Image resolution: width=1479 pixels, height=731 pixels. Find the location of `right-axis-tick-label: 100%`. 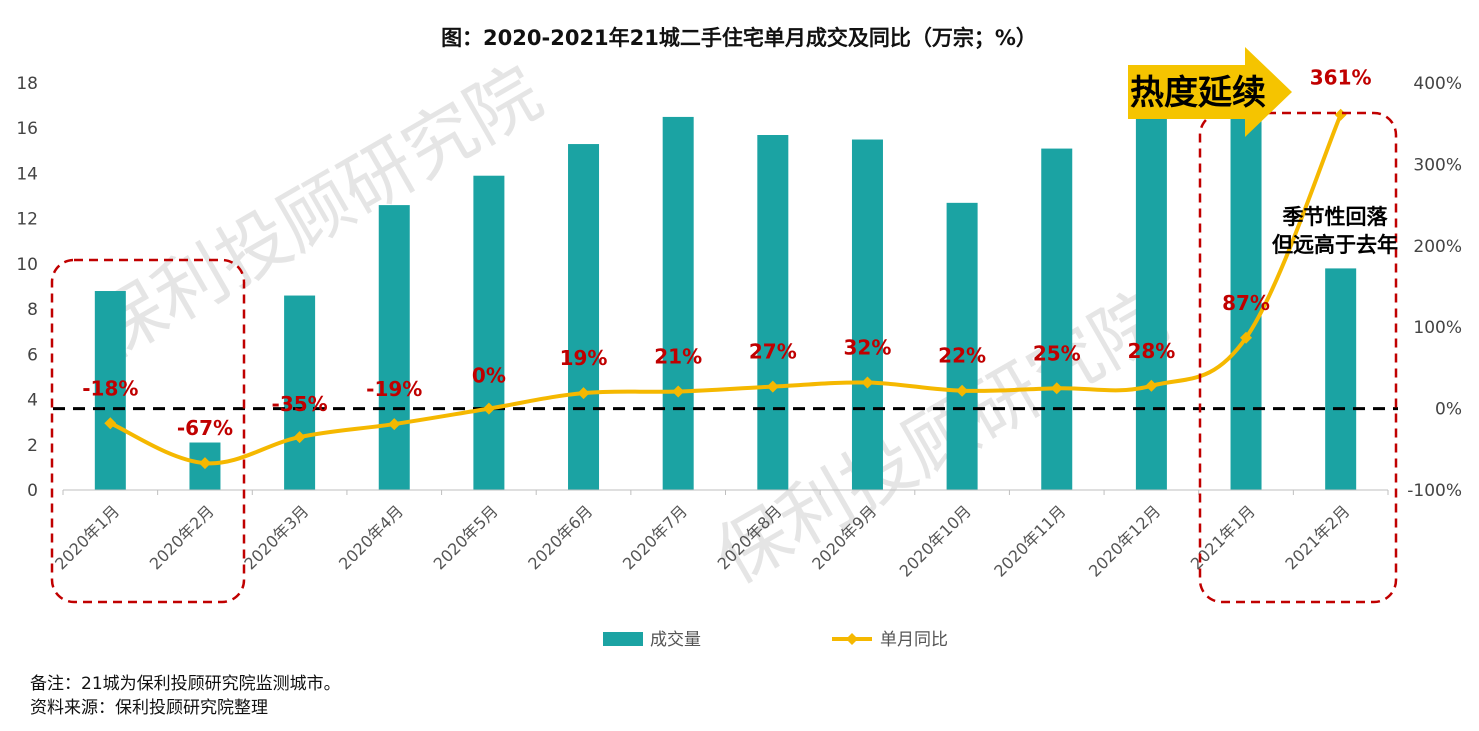

right-axis-tick-label: 100% is located at coordinates (1437, 328).